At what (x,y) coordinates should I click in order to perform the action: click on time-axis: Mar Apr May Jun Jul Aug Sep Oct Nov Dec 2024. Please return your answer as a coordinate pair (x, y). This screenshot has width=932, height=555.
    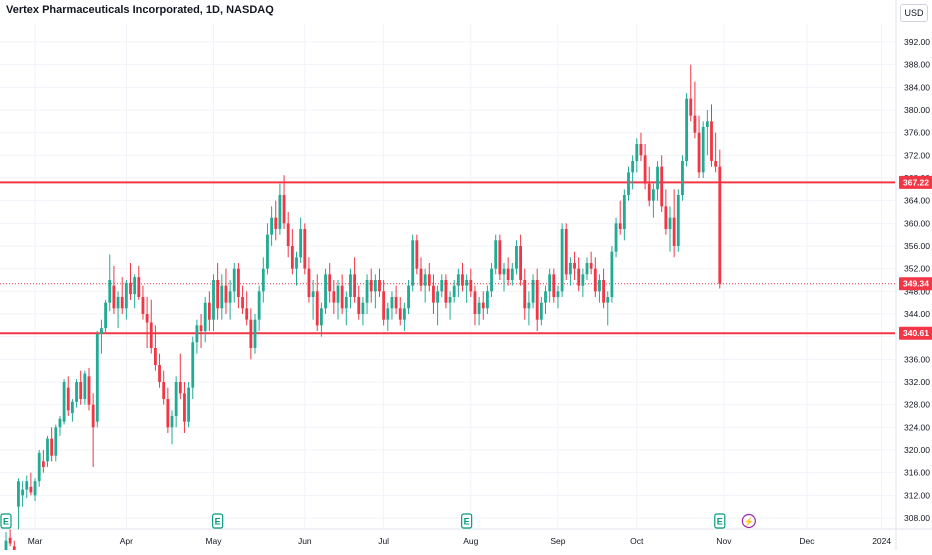
    Looking at the image, I should click on (460, 541).